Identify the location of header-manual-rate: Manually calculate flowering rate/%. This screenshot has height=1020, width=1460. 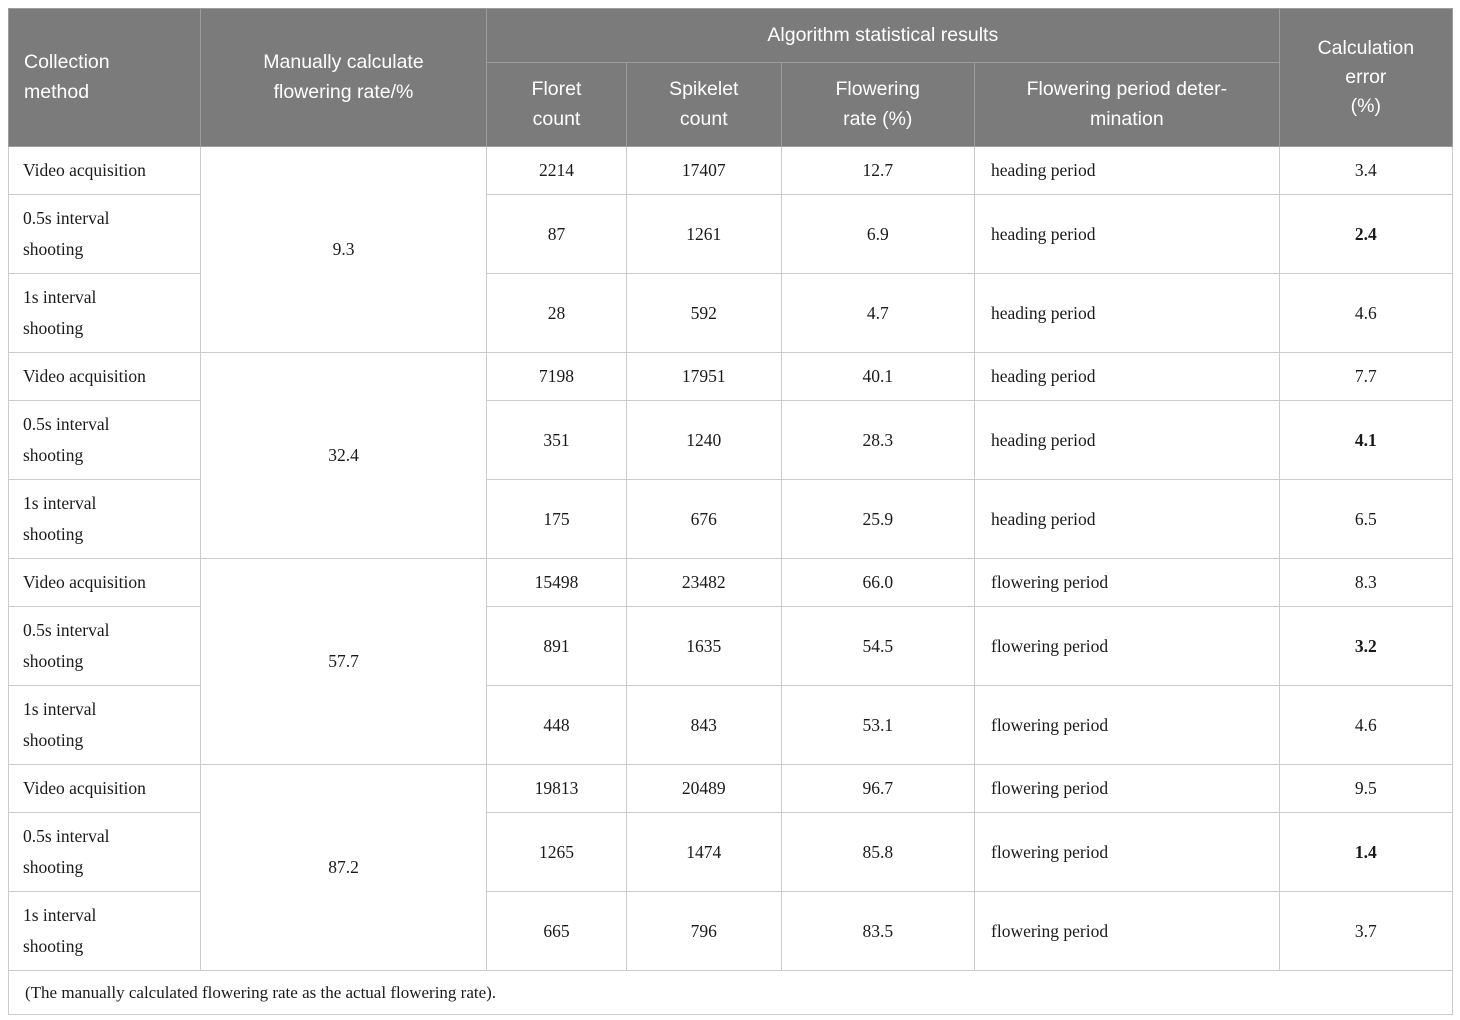
(343, 77).